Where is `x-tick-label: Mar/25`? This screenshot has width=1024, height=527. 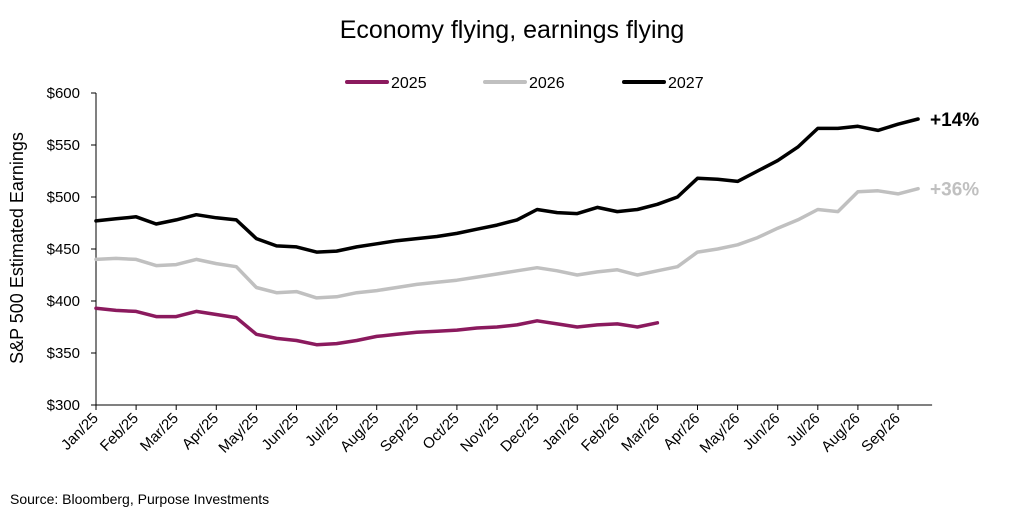
x-tick-label: Mar/25 is located at coordinates (159, 432).